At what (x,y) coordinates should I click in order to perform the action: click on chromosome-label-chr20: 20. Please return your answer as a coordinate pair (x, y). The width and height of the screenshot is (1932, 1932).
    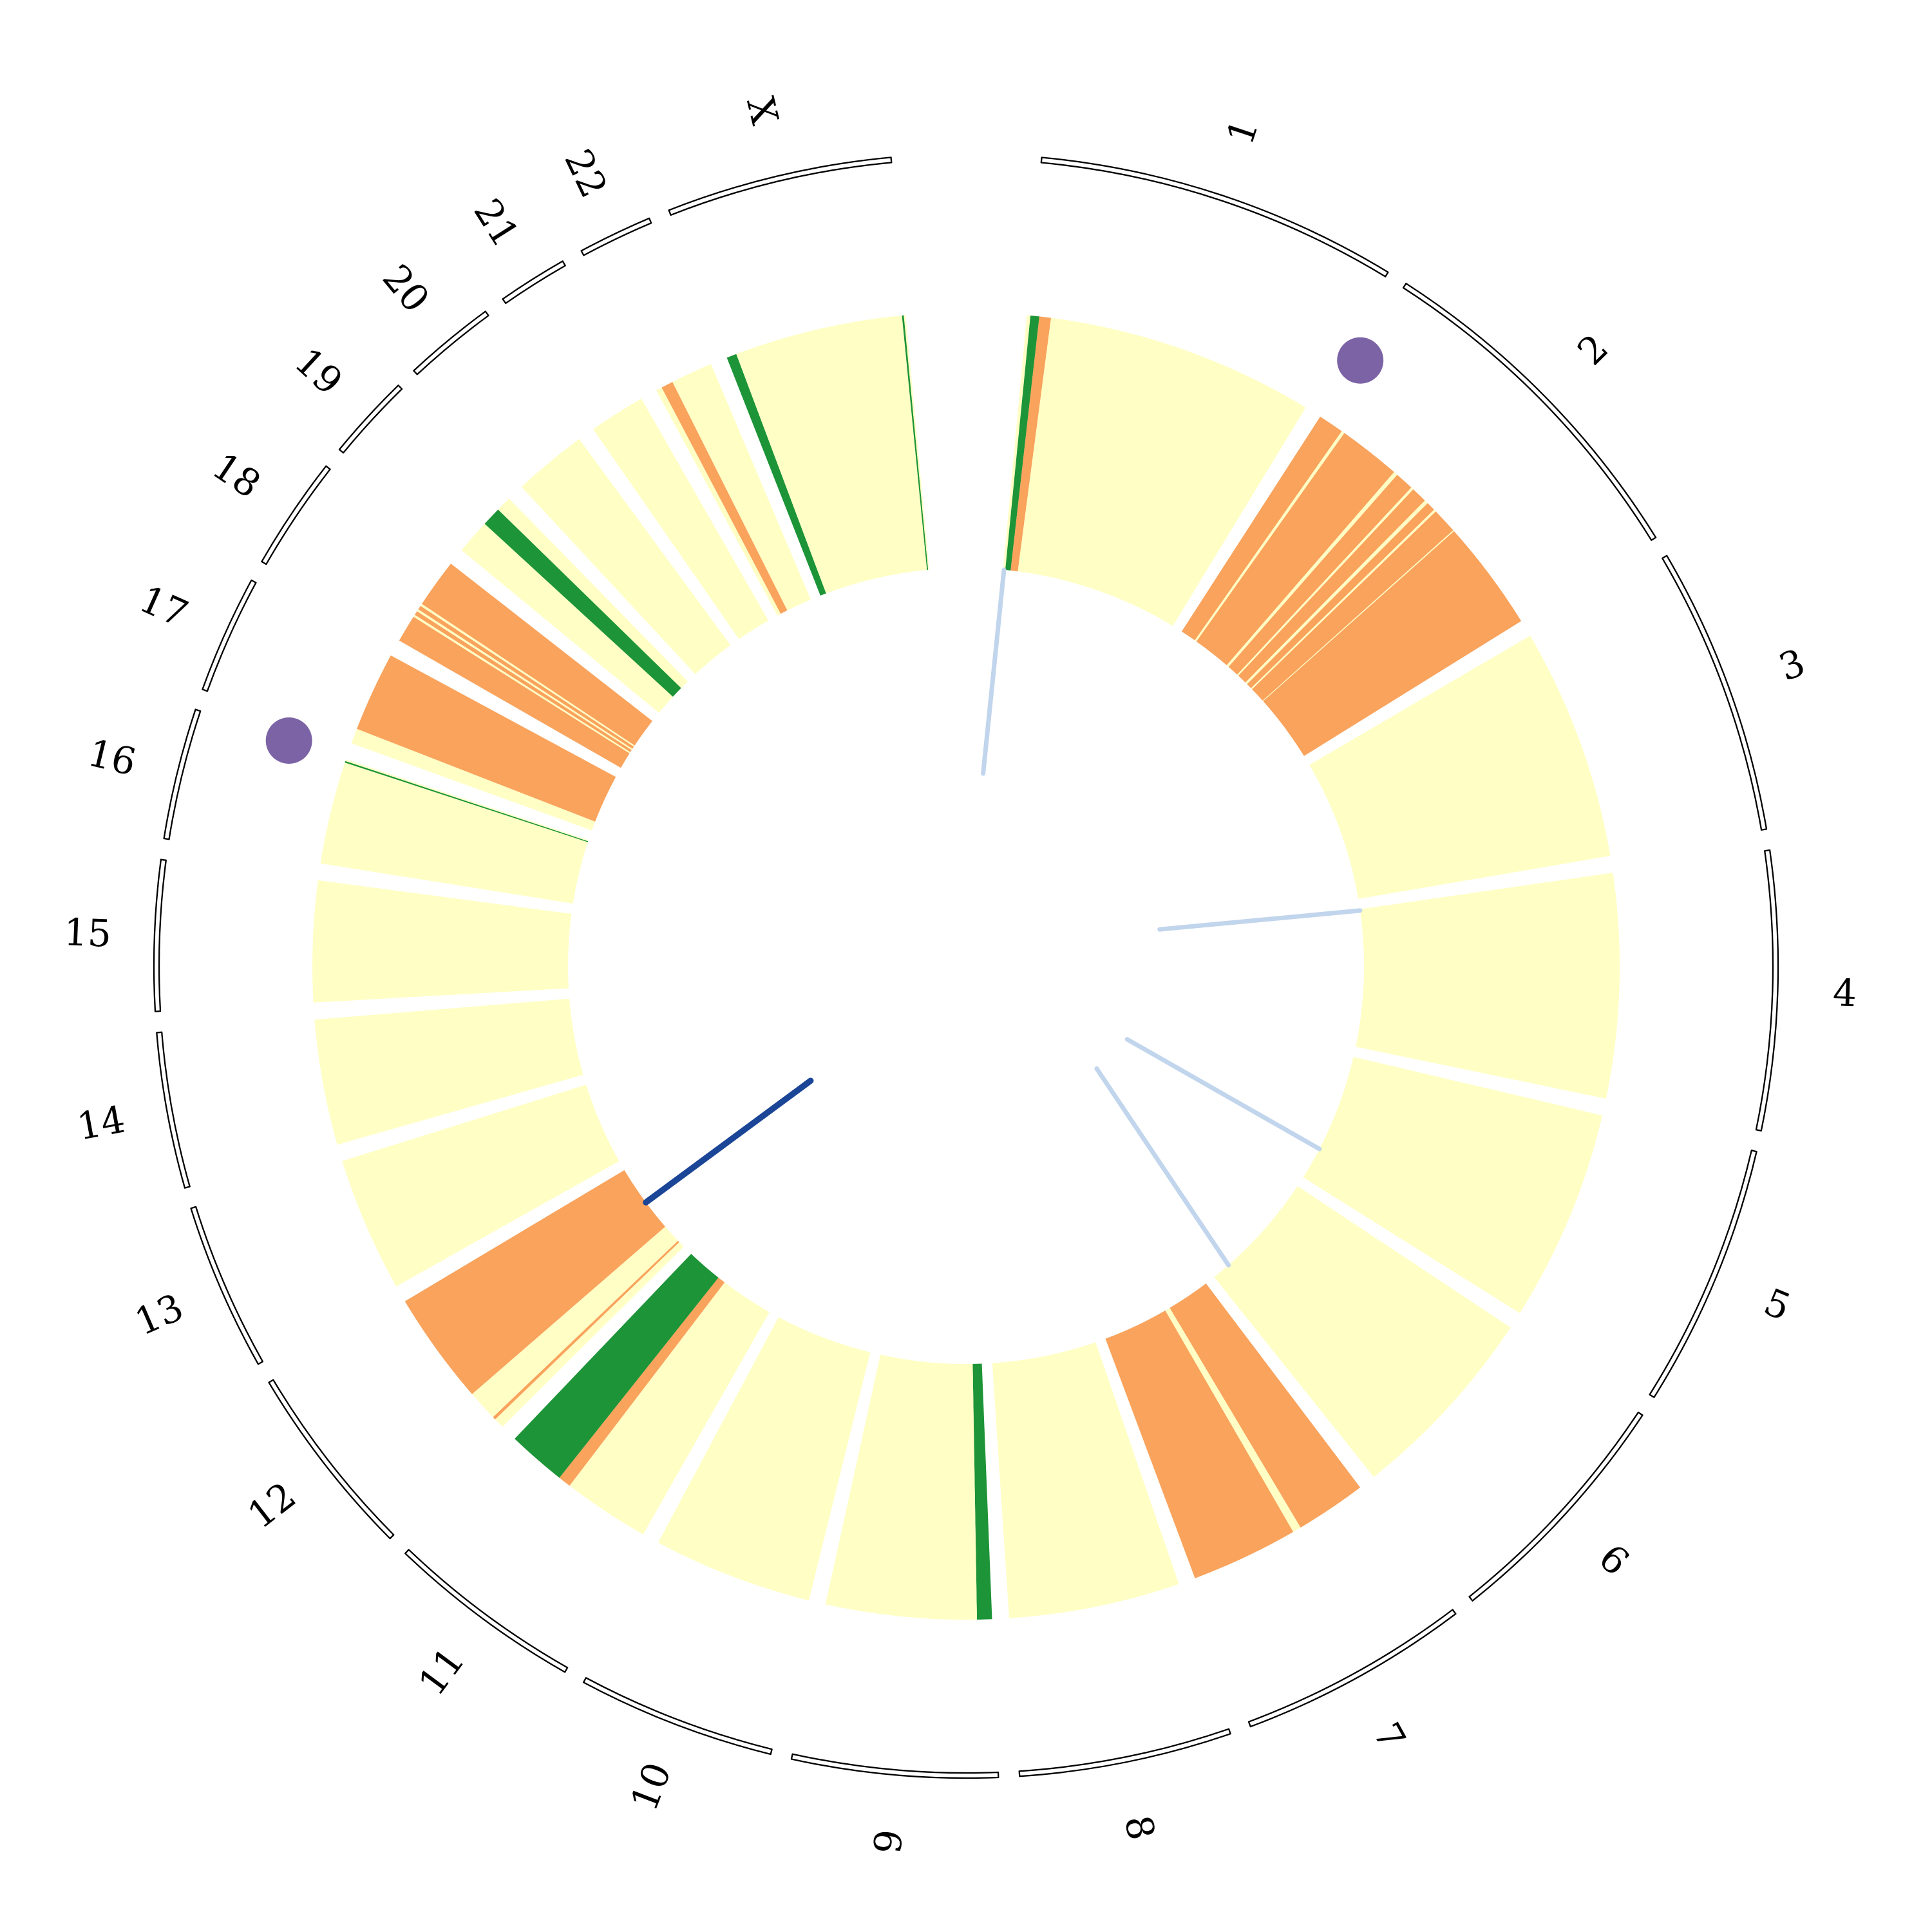
    Looking at the image, I should click on (406, 288).